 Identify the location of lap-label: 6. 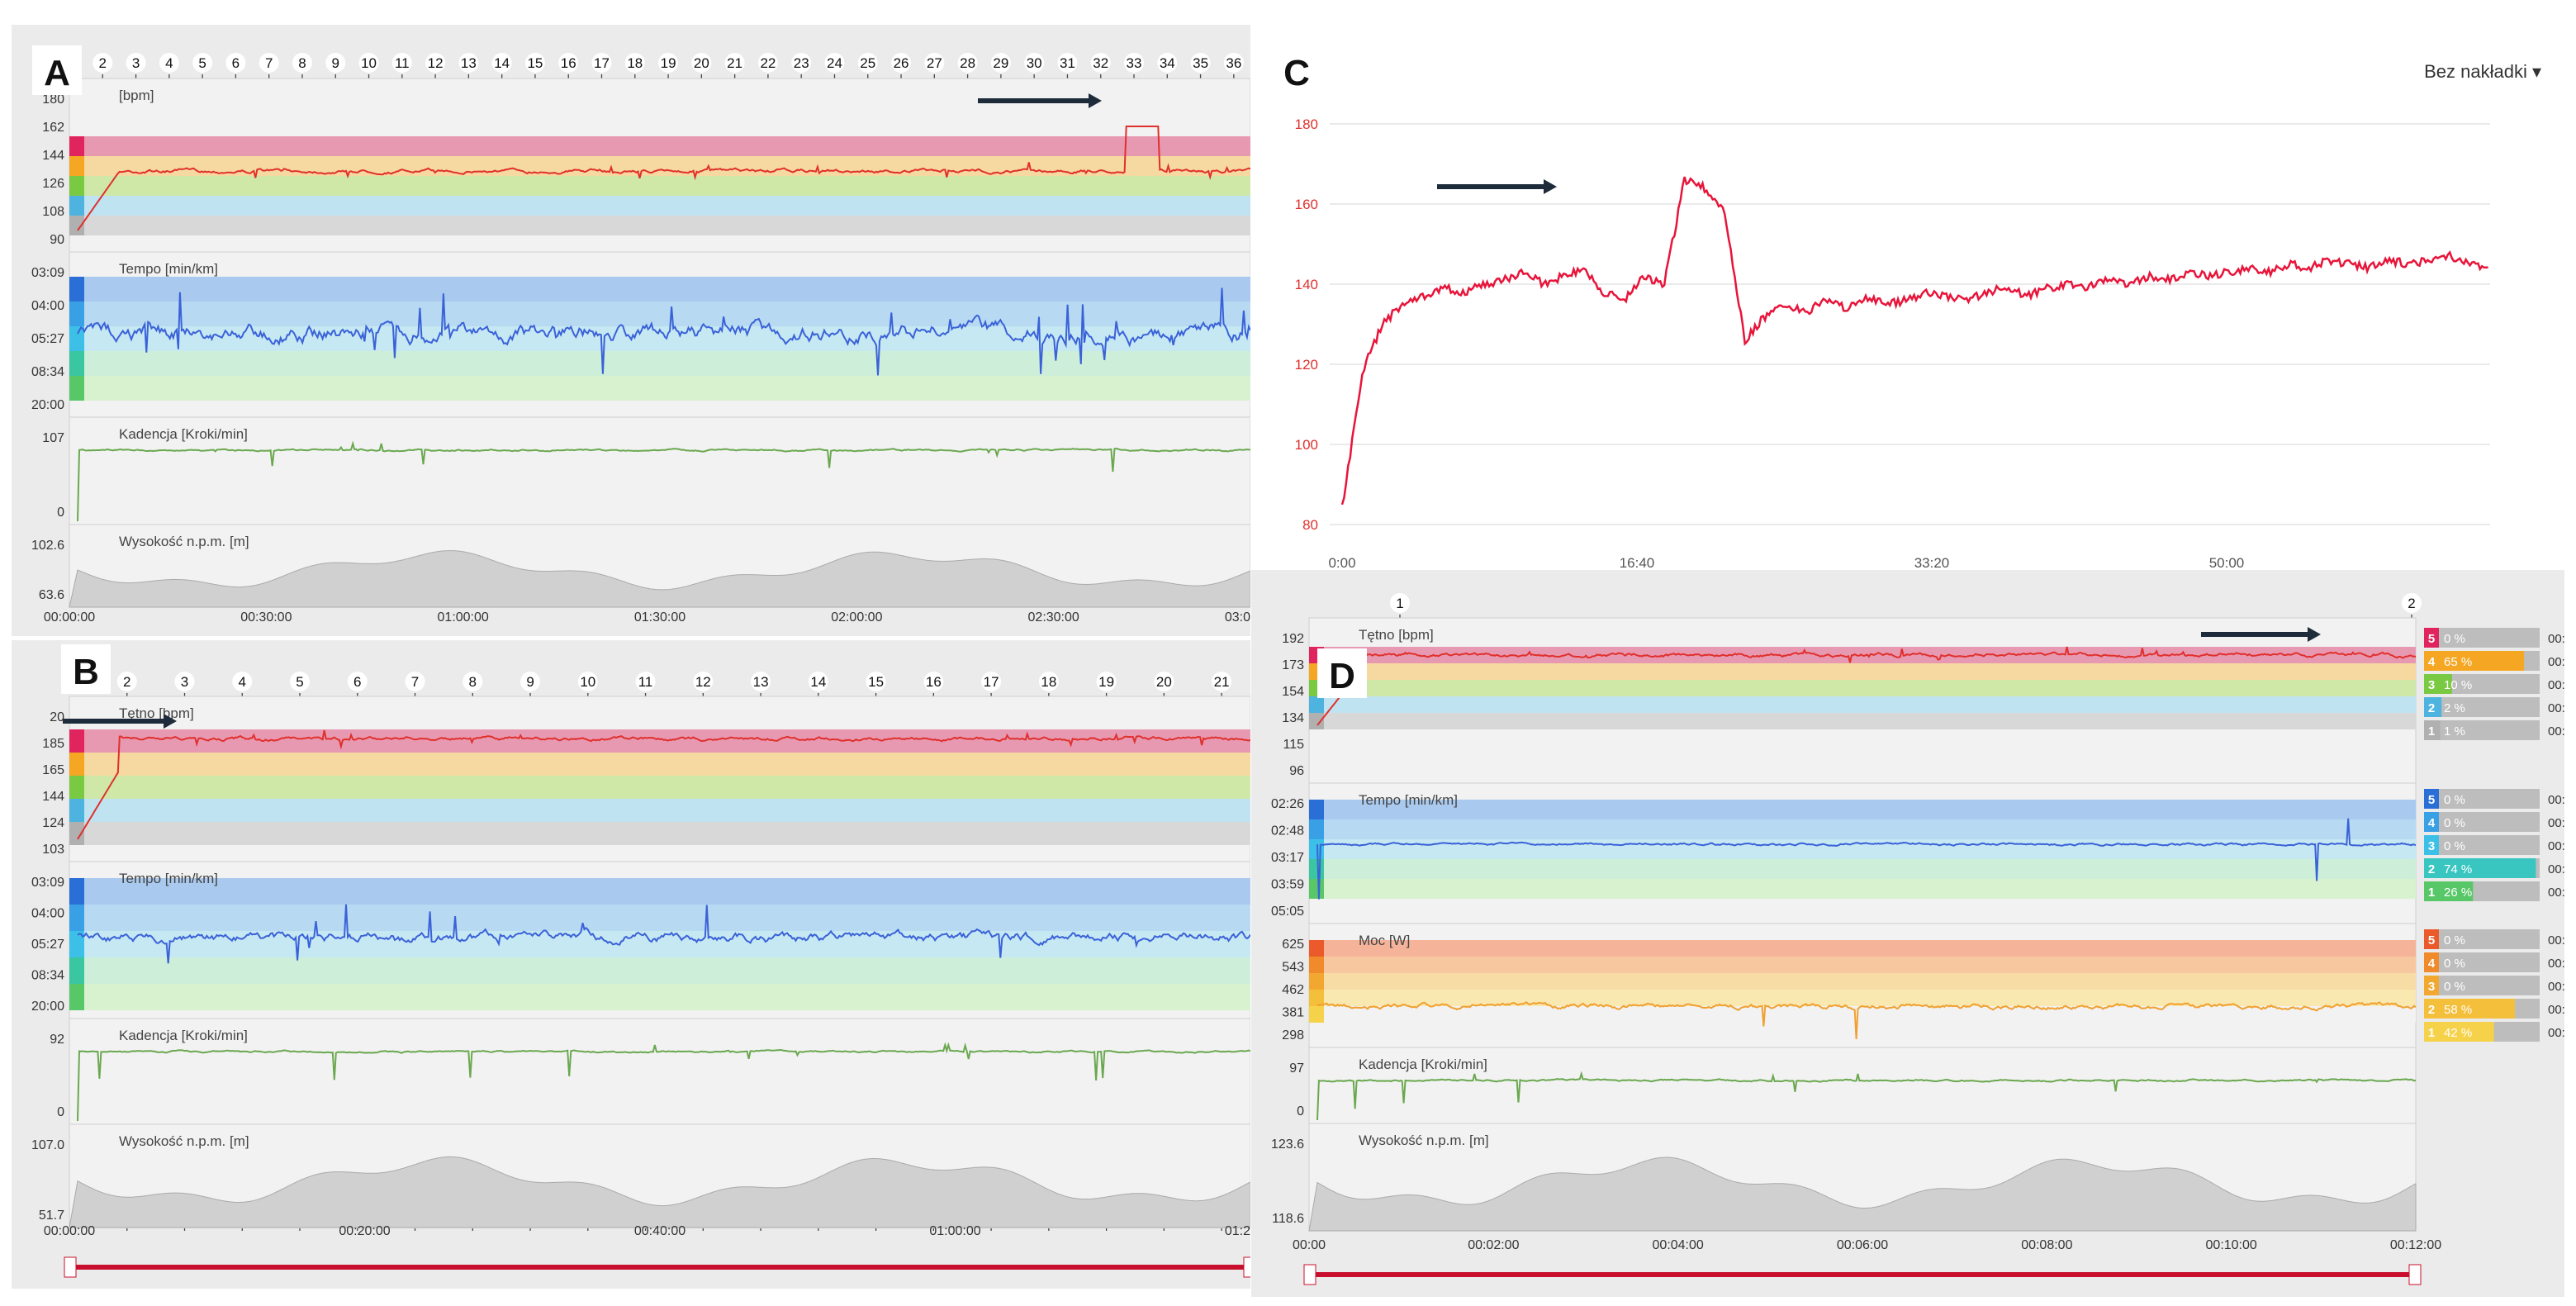
(357, 682).